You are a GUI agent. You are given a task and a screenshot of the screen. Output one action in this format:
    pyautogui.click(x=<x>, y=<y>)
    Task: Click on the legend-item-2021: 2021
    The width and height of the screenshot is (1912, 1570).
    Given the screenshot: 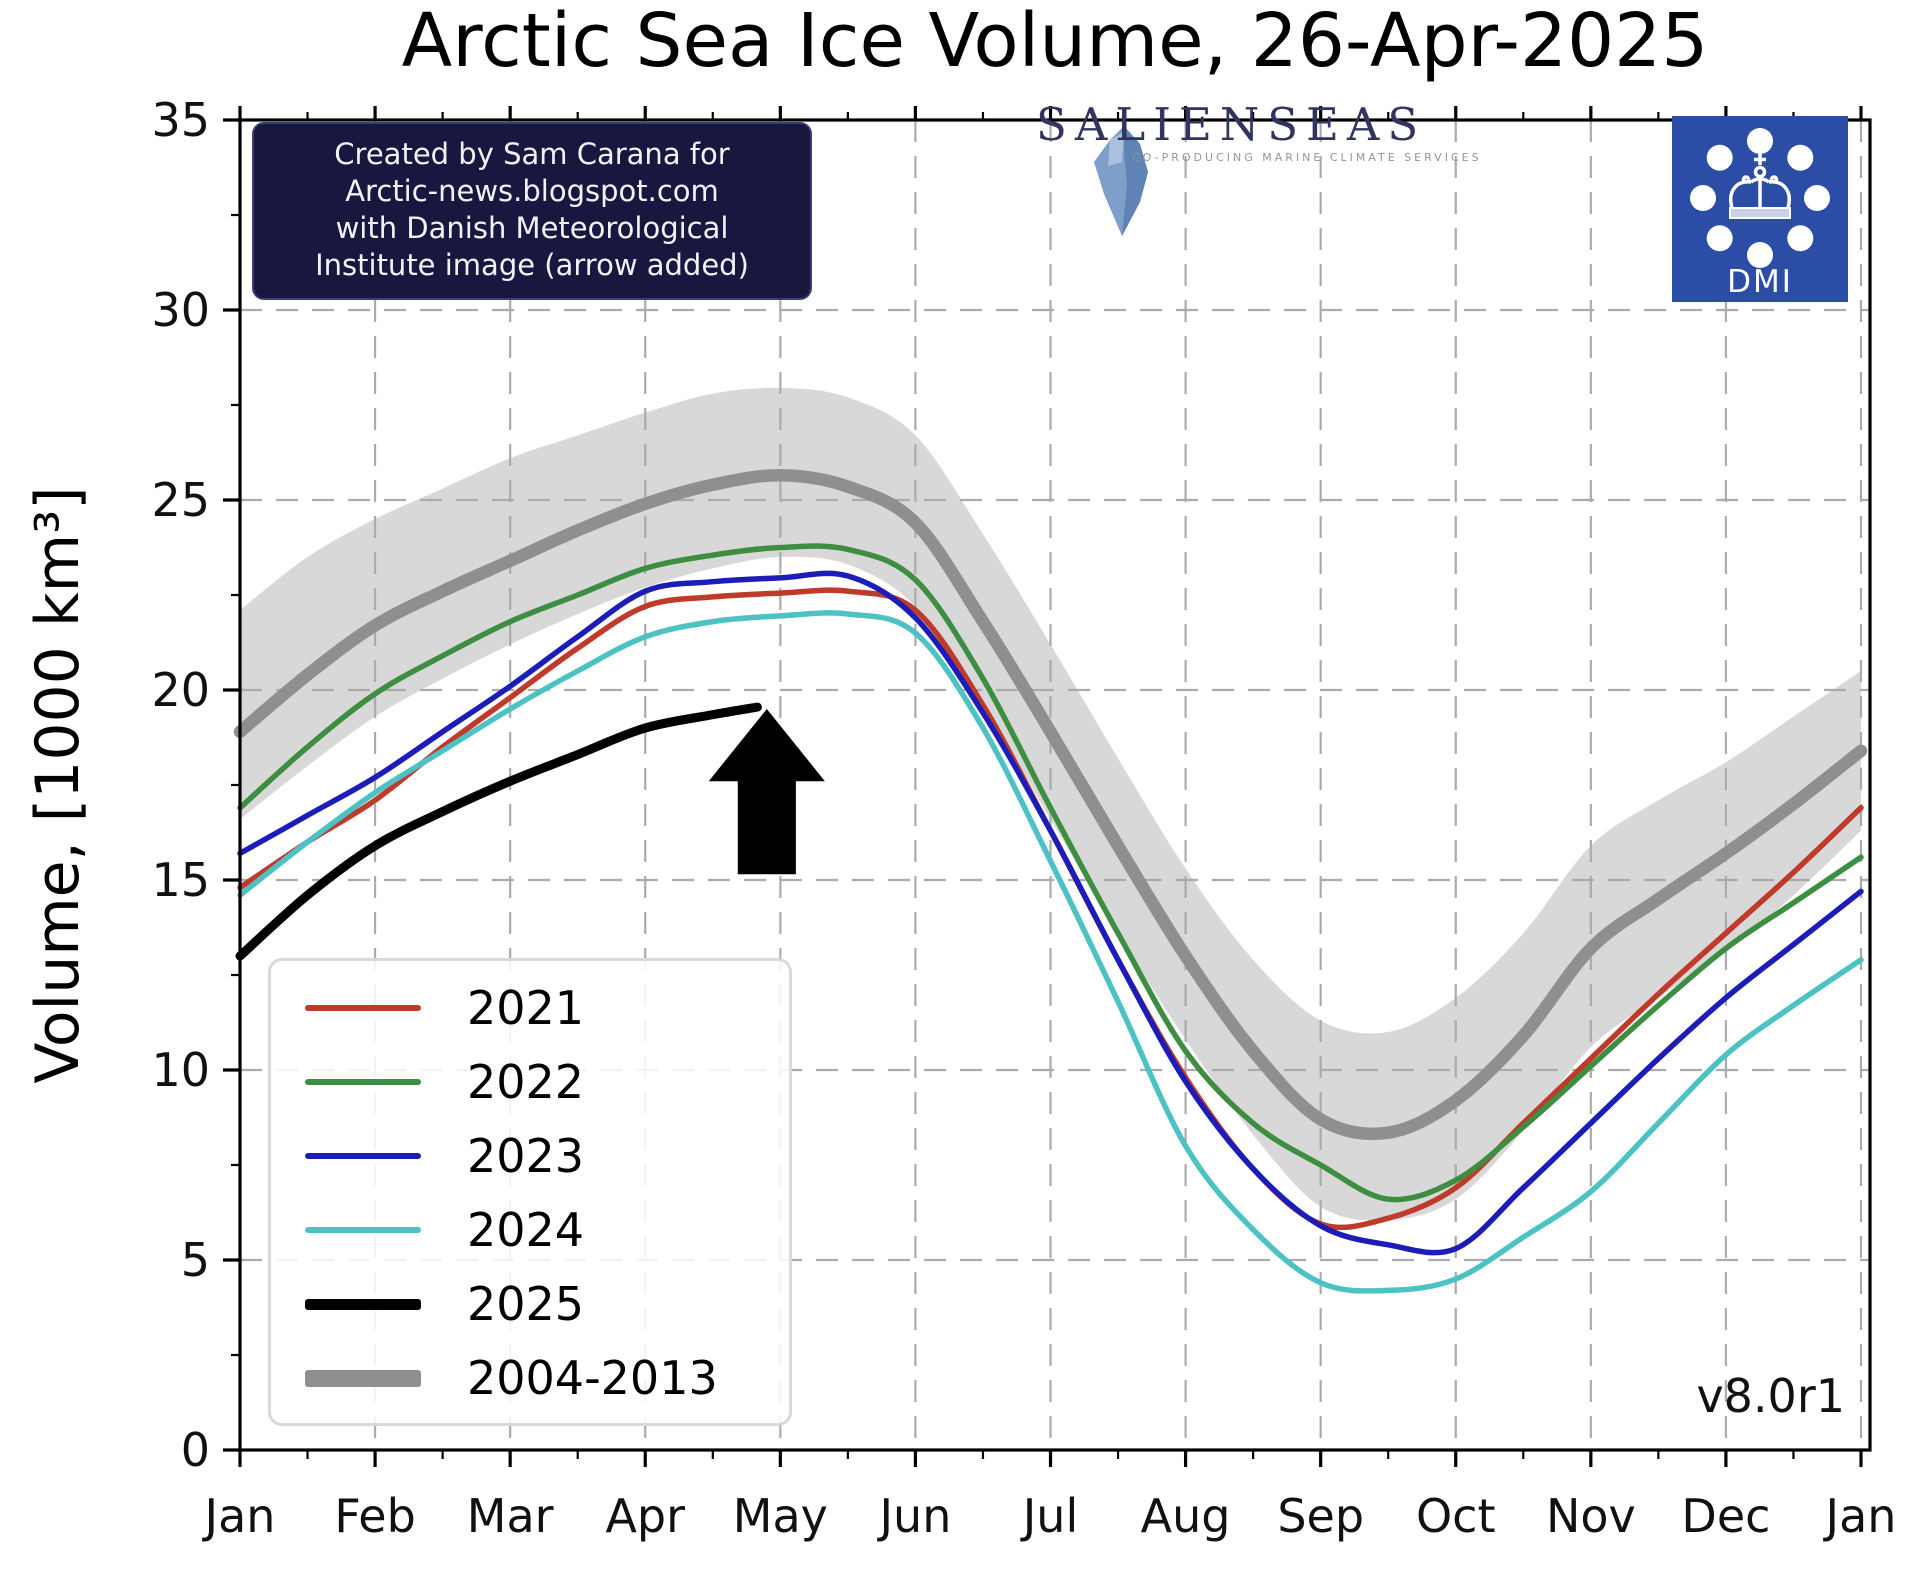 What is the action you would take?
    pyautogui.click(x=530, y=1008)
    